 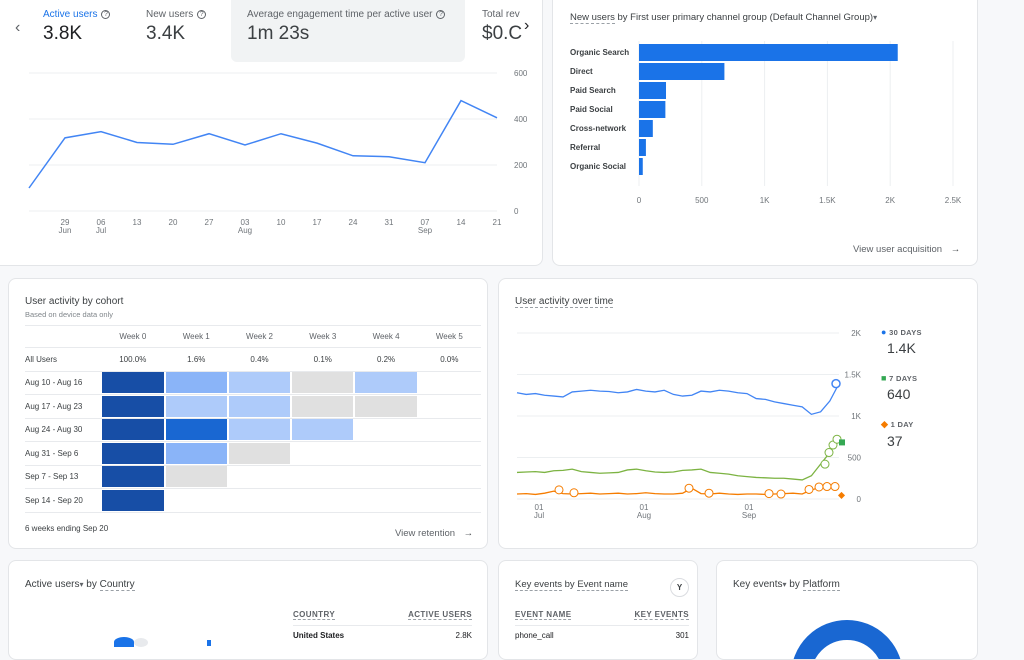 What do you see at coordinates (253, 477) in the screenshot?
I see `cohort-row: Sep 7 - Sep 13` at bounding box center [253, 477].